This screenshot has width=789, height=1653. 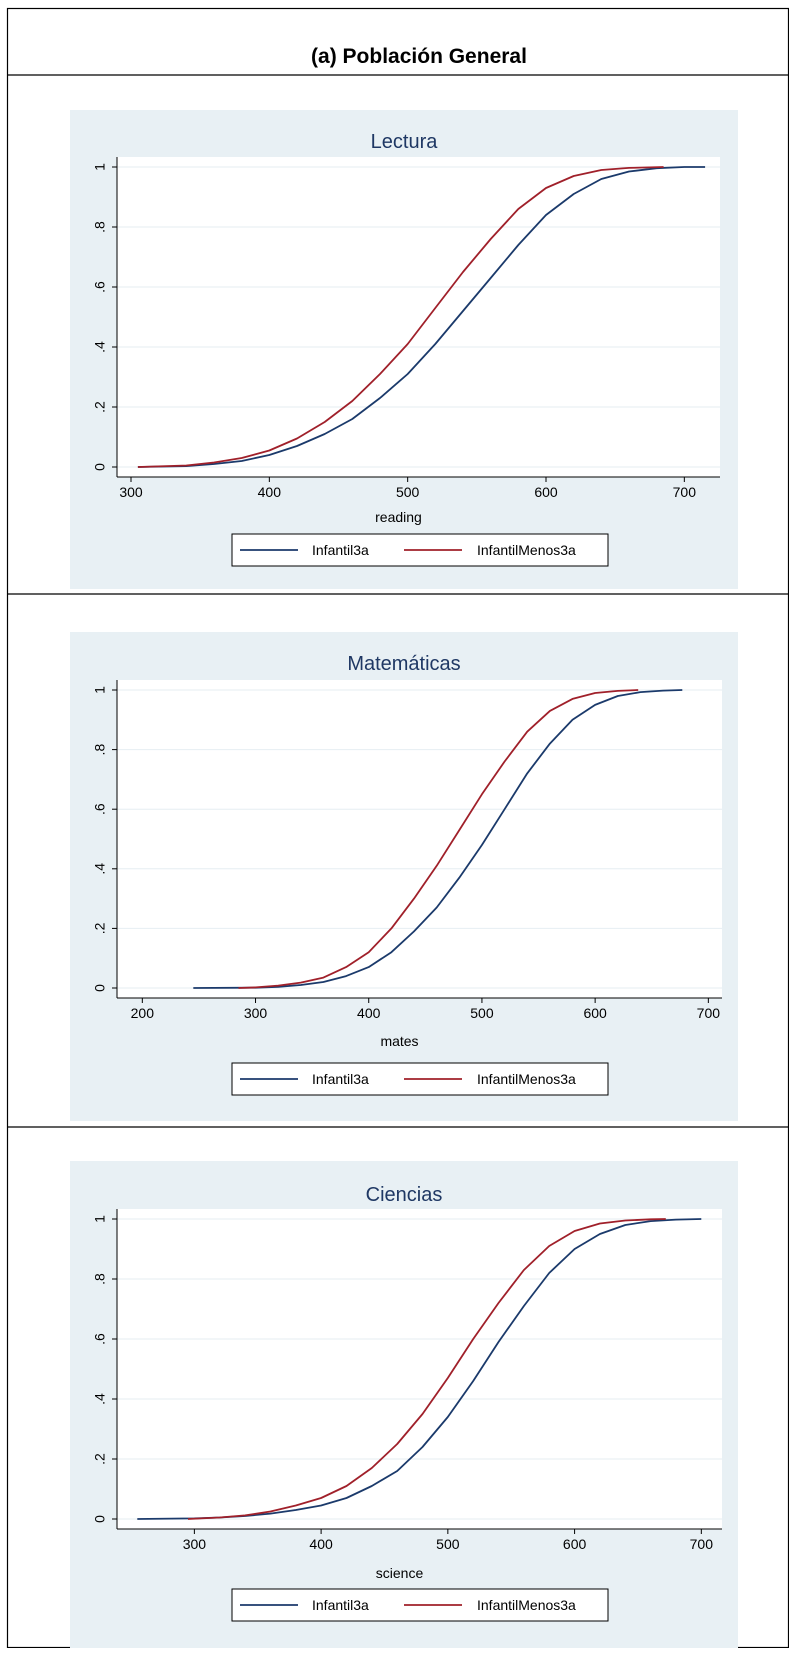 I want to click on x-axis-label: science, so click(x=400, y=1573).